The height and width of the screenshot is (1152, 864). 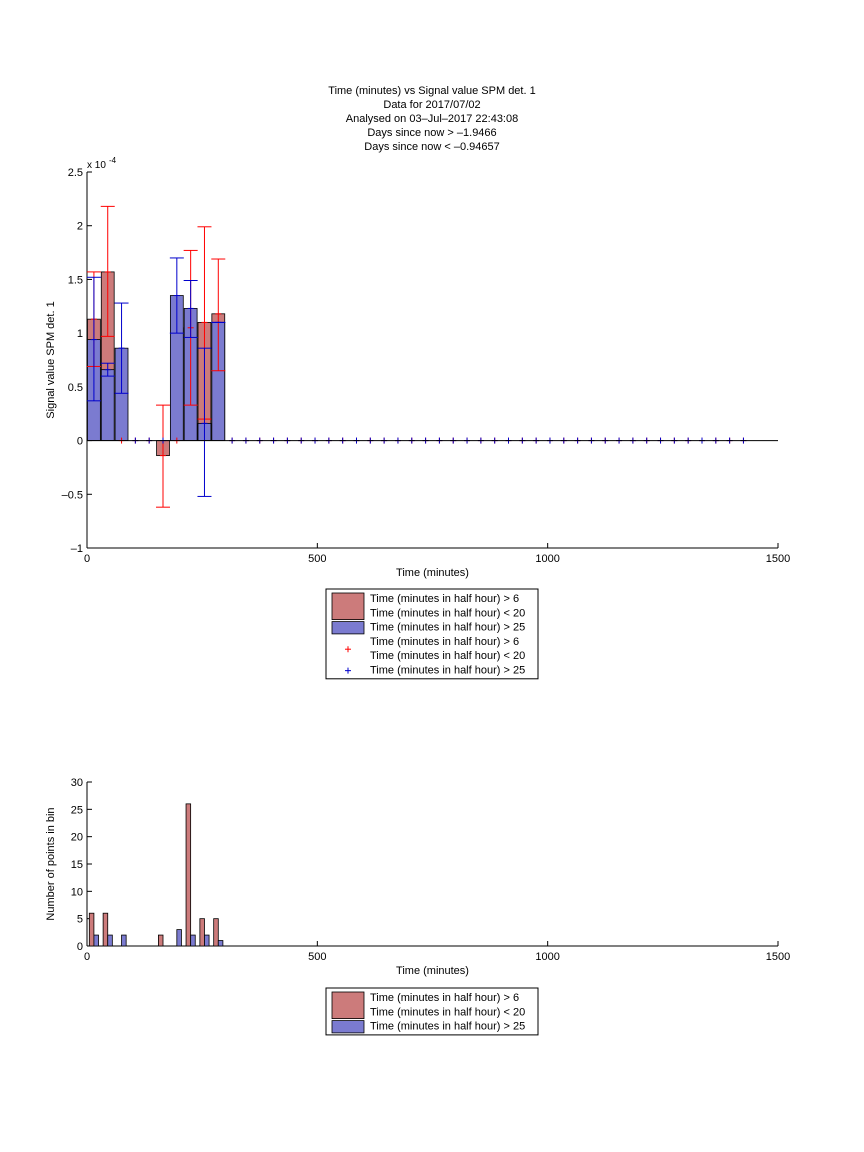 I want to click on y-tick-label: 2.5, so click(x=75, y=173).